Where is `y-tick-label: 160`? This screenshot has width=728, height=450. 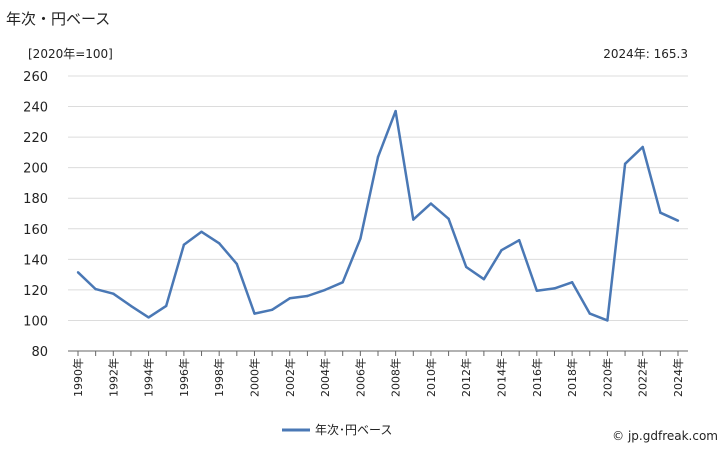
y-tick-label: 160 is located at coordinates (35, 230).